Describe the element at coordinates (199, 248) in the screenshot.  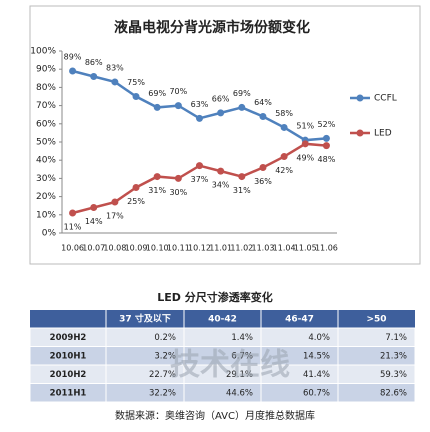
I see `x-tick-label: 10.12` at that location.